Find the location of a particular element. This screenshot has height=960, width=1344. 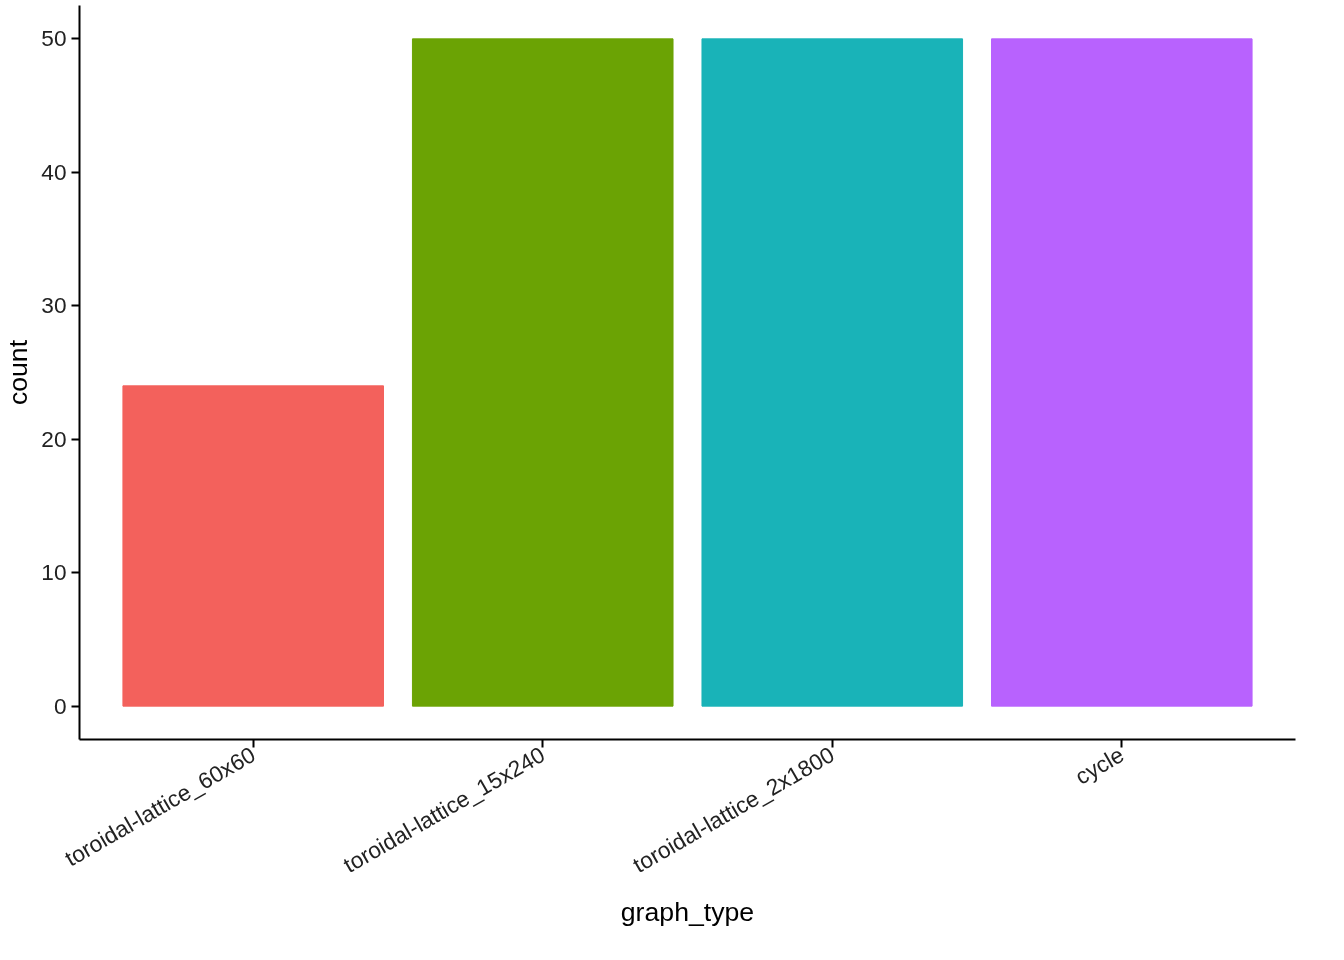

y-tick-label: 0 is located at coordinates (60, 705).